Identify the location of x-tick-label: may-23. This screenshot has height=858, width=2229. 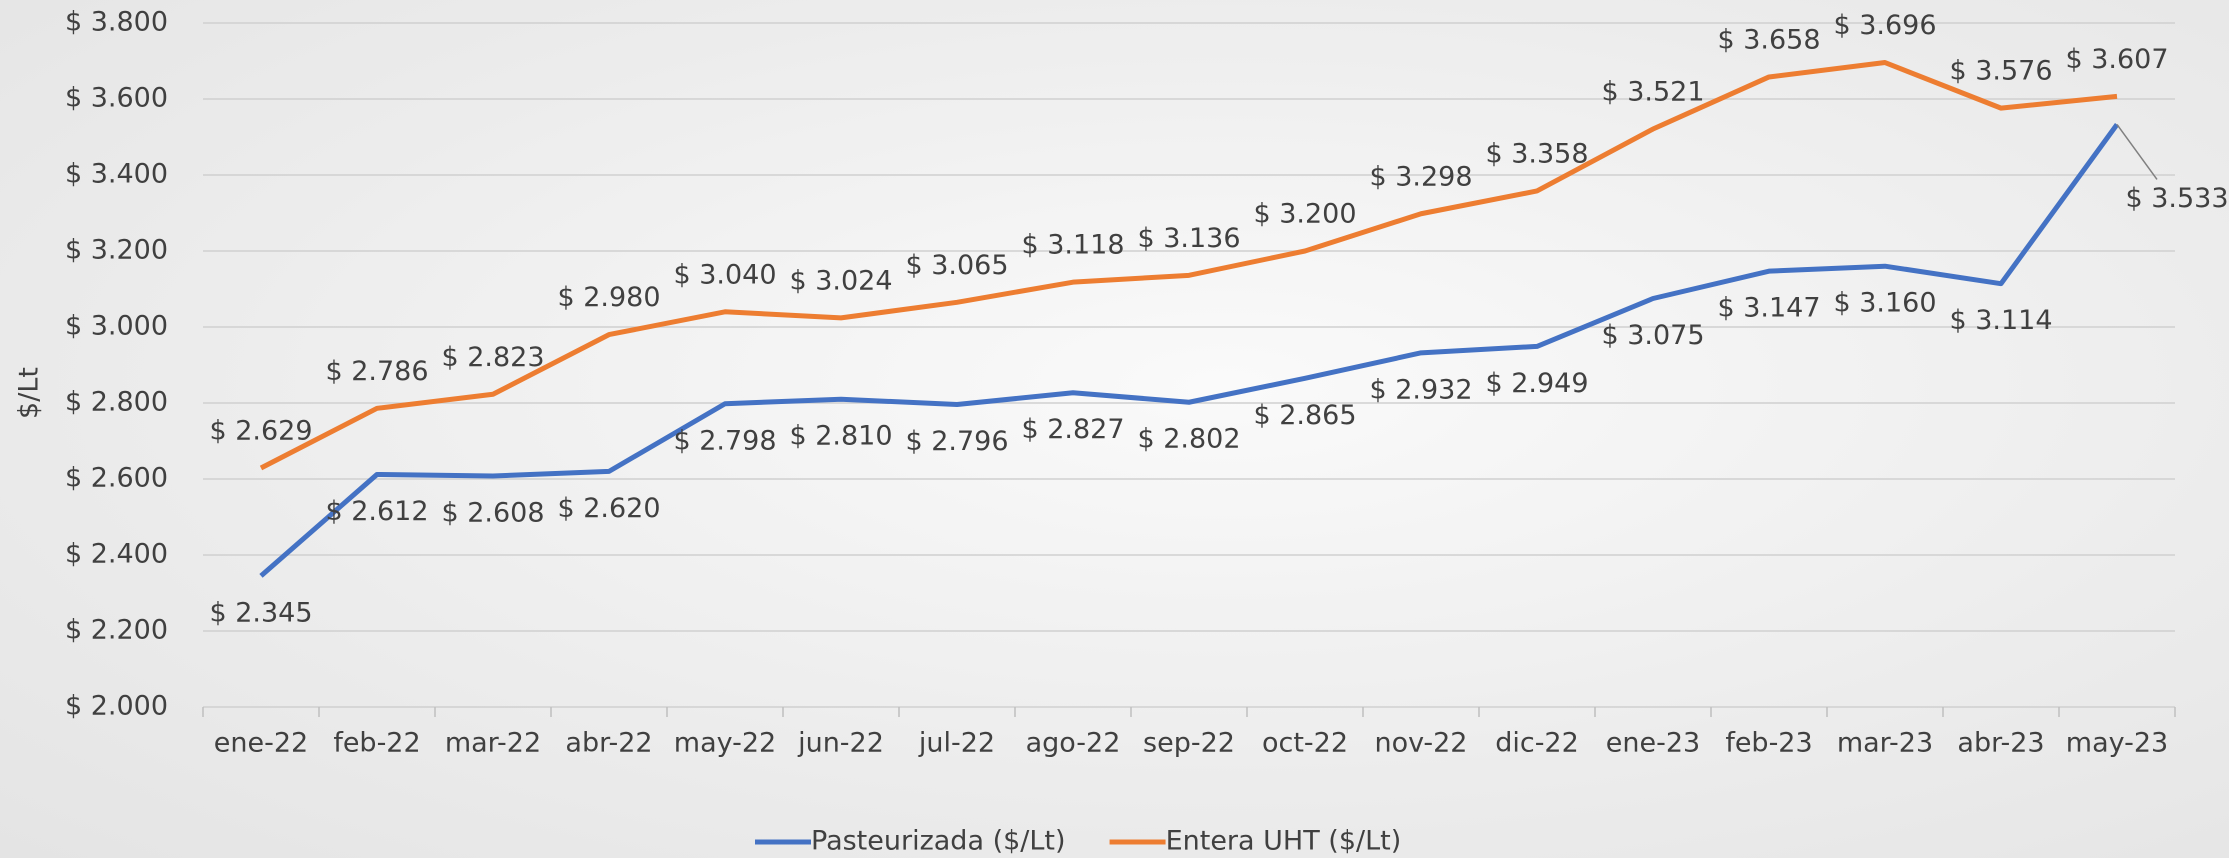
(2117, 743).